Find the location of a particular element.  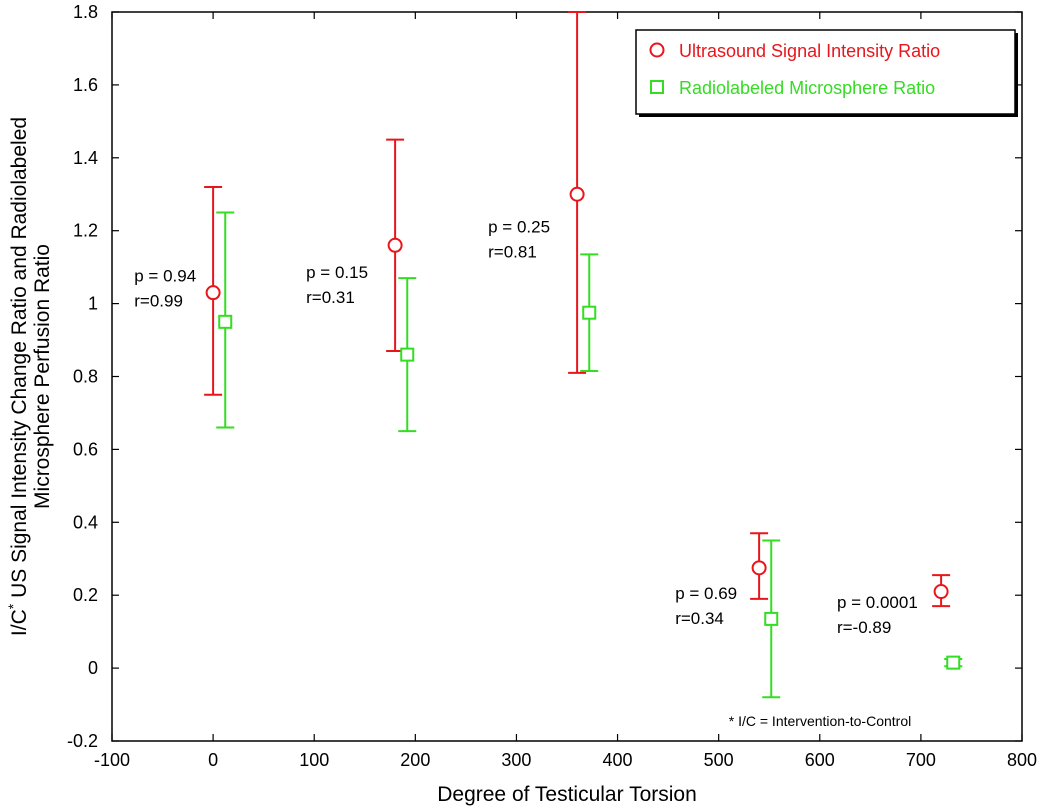

y-tick-label: 0.2 is located at coordinates (85, 595).